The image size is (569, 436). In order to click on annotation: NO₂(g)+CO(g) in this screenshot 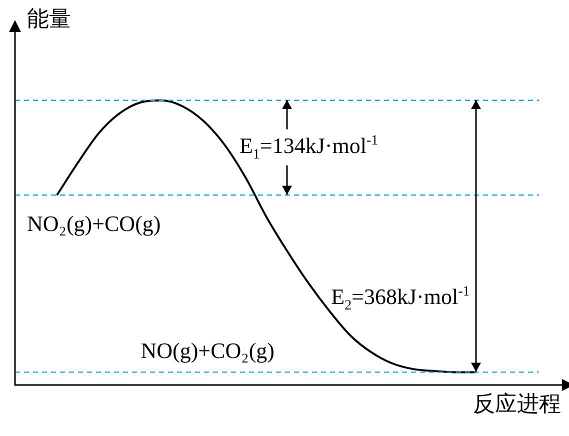, I will do `click(94, 224)`.